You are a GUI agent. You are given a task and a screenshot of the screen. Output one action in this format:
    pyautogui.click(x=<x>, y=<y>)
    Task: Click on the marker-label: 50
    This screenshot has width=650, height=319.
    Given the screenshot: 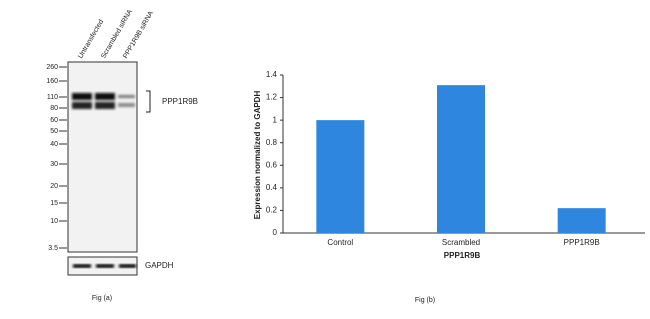 What is the action you would take?
    pyautogui.click(x=54, y=131)
    